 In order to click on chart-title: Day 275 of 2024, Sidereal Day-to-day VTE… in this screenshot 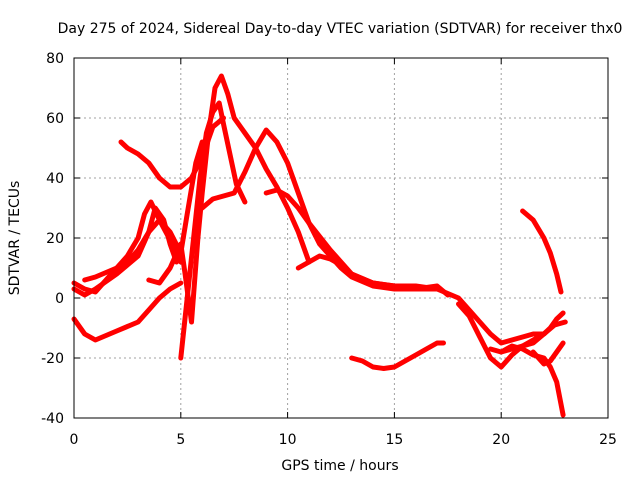, I will do `click(340, 29)`.